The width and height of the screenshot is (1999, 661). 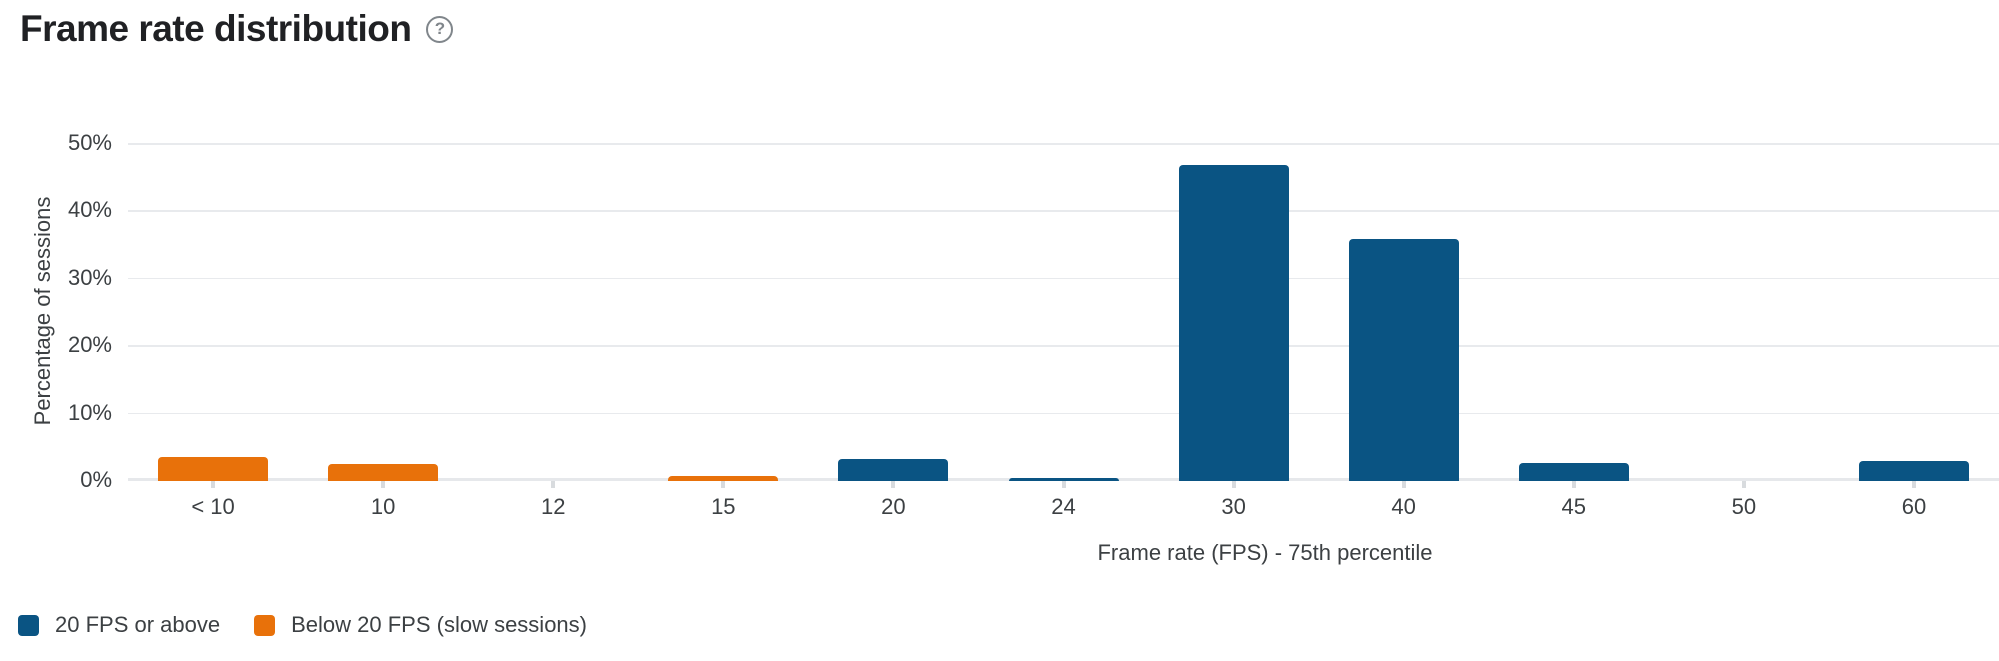 What do you see at coordinates (89, 345) in the screenshot?
I see `y-tick-label: 20%` at bounding box center [89, 345].